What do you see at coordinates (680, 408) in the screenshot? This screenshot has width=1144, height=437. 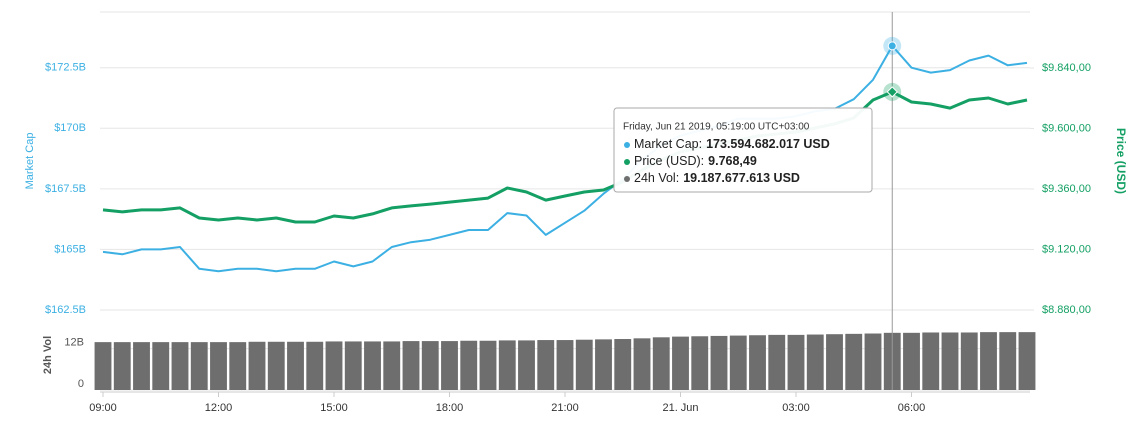 I see `x-tick-label: 21. Jun` at bounding box center [680, 408].